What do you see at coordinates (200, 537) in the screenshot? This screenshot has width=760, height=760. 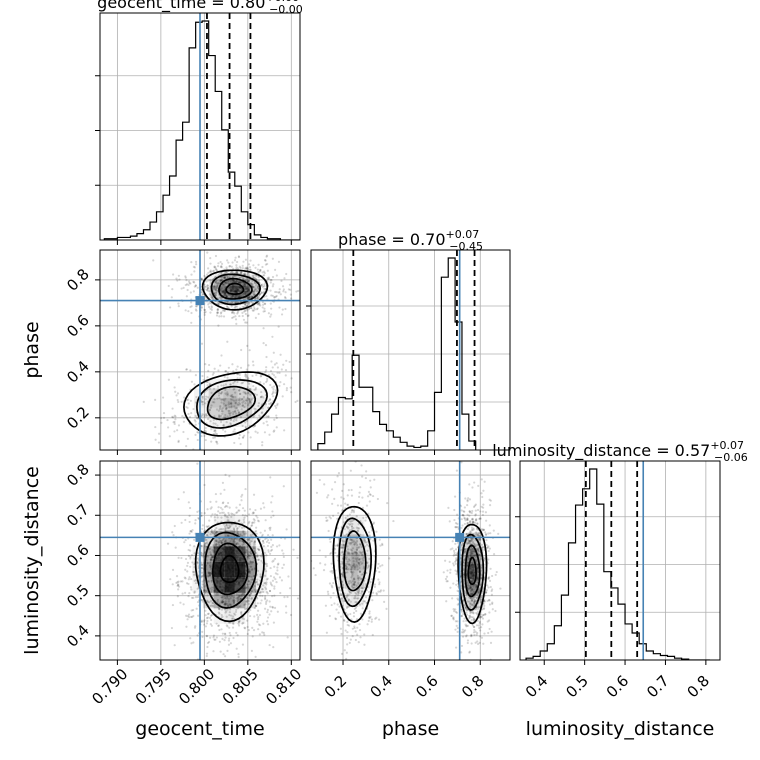 I see `truth-marker` at bounding box center [200, 537].